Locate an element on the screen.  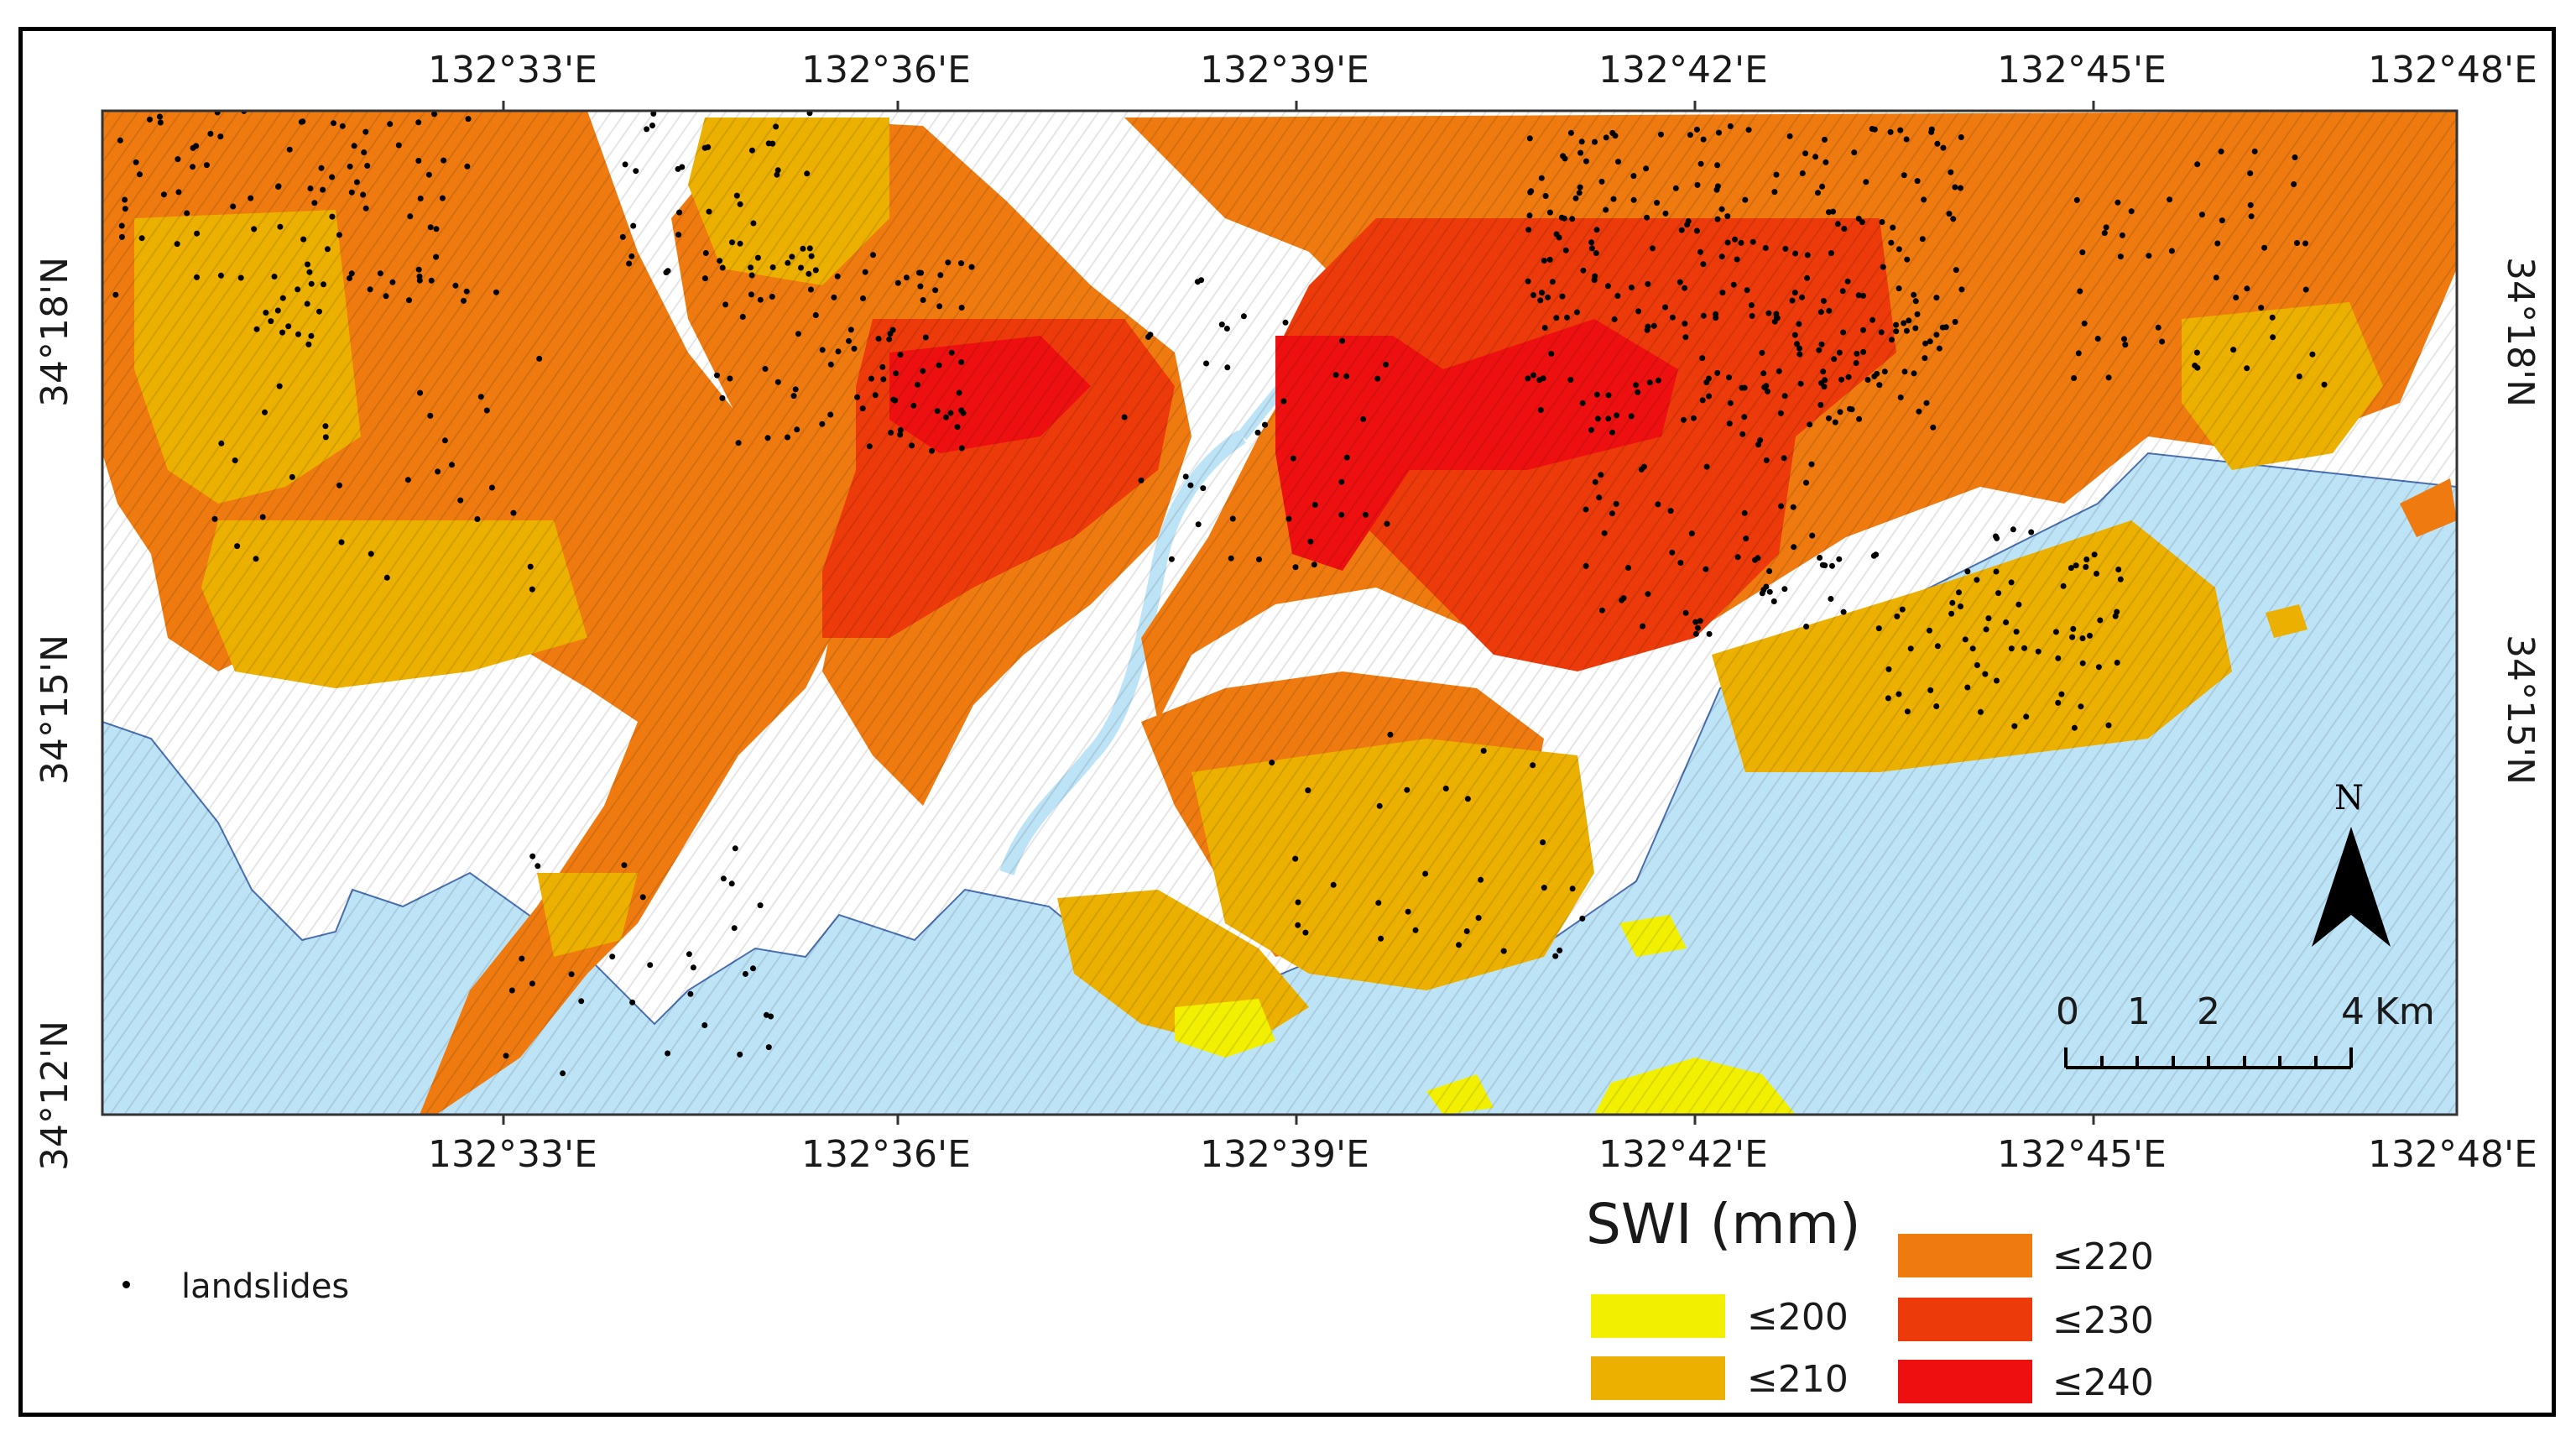
lon-label-top: 132°42'E is located at coordinates (1683, 70).